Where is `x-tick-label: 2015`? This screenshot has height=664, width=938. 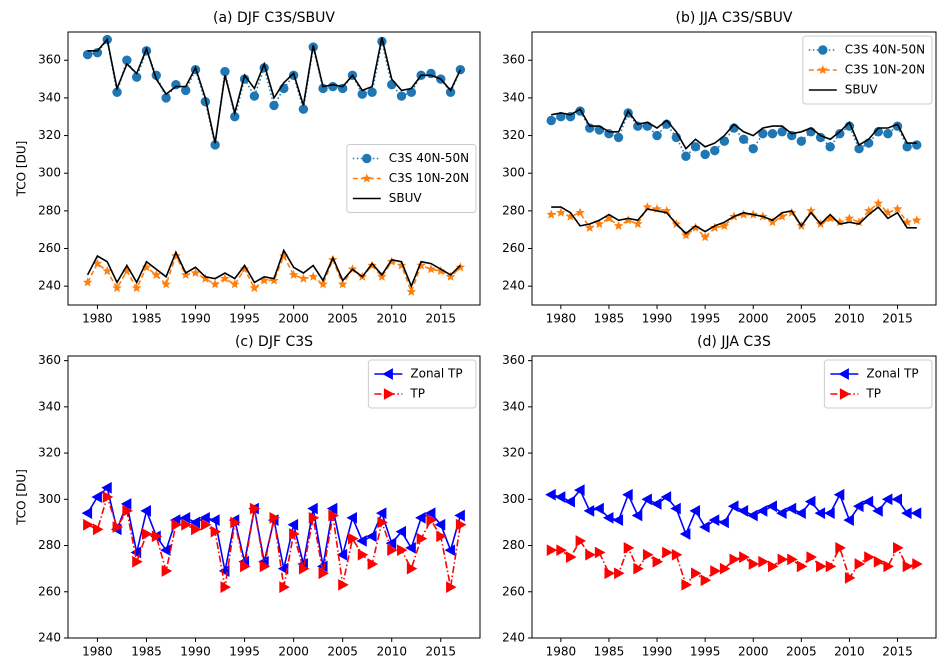
x-tick-label: 2015 is located at coordinates (440, 652).